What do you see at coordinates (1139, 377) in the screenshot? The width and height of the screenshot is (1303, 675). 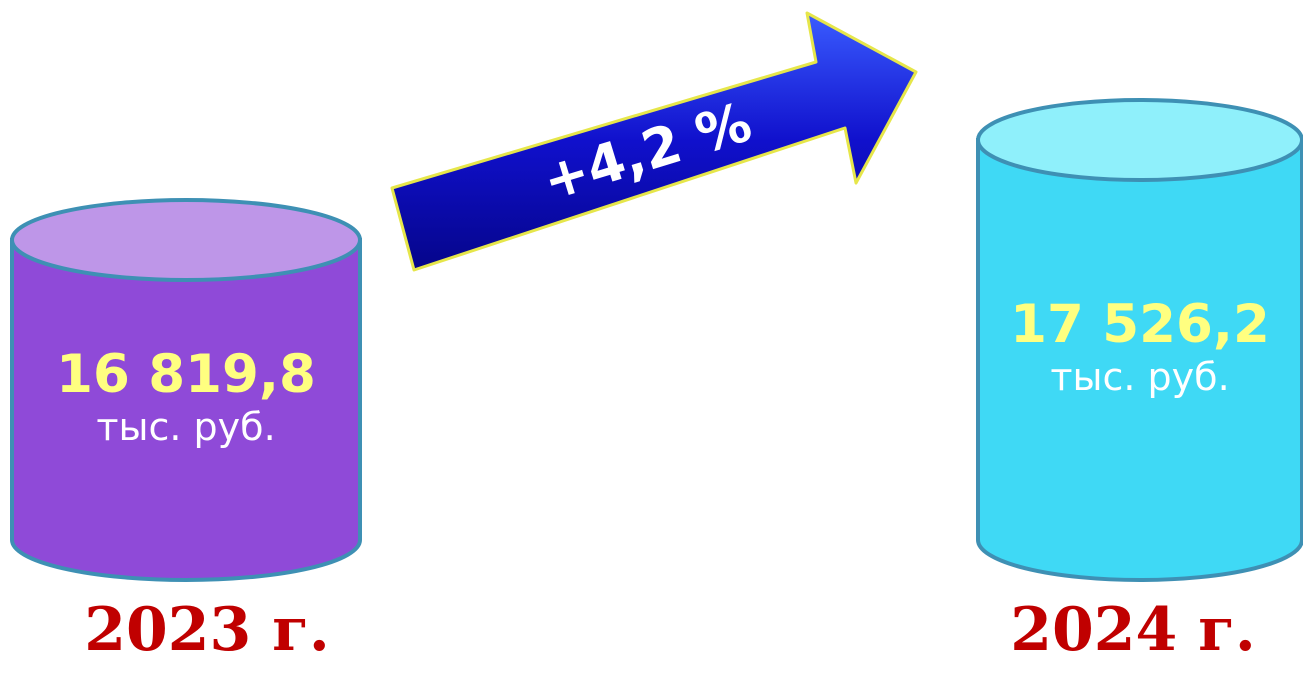 I see `unit-label-2024: тыс. руб.` at bounding box center [1139, 377].